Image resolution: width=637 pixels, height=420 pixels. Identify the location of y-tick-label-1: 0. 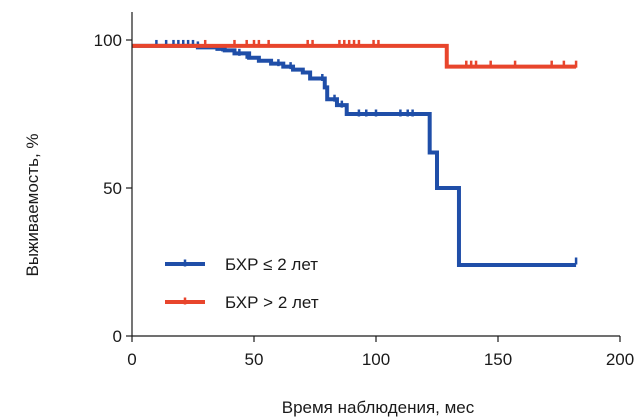
(117, 336).